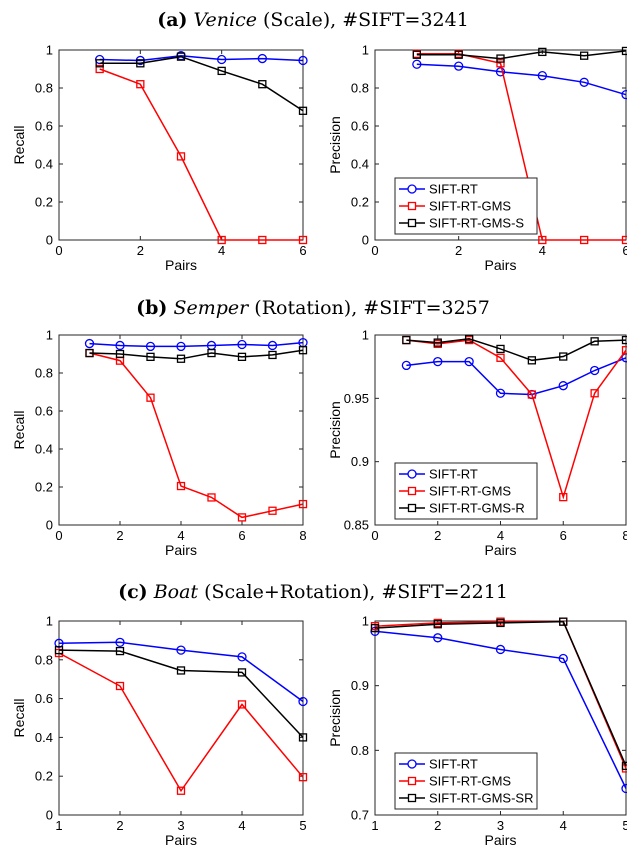  What do you see at coordinates (159, 158) in the screenshot?
I see `chart-1: 0 2 4 6 0 0.2 0.4 0.6 0.8 1 Pairs Recall` at bounding box center [159, 158].